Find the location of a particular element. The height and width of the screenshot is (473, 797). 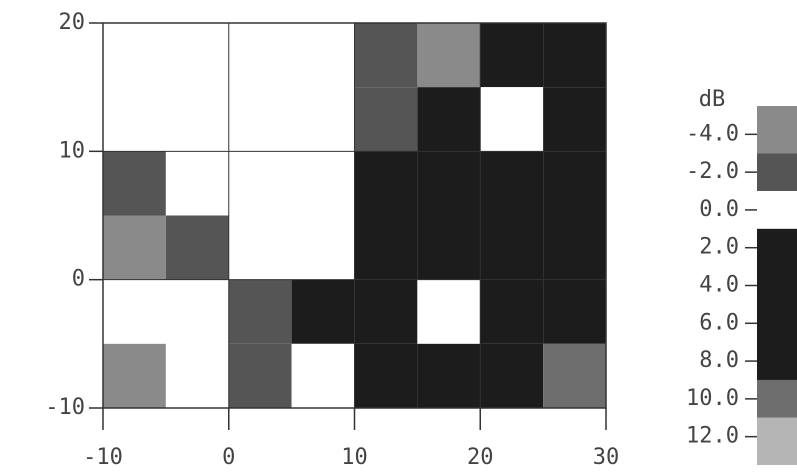

y-tick-label: 10 is located at coordinates (72, 150).